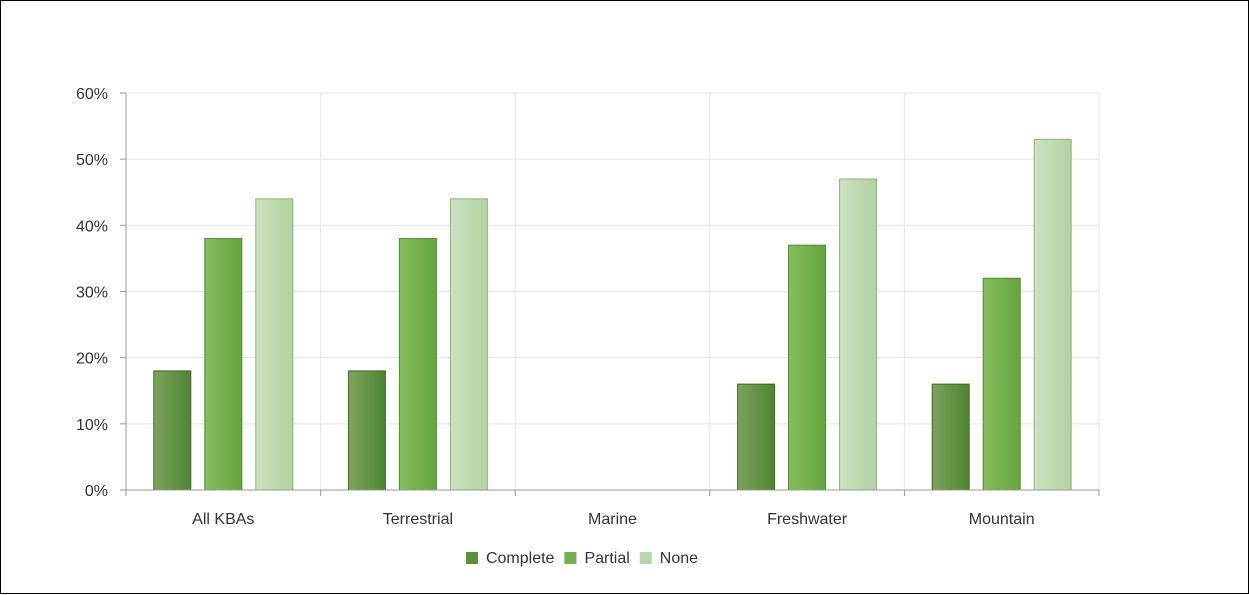 The image size is (1249, 595). I want to click on legend-swatch-complete, so click(471, 558).